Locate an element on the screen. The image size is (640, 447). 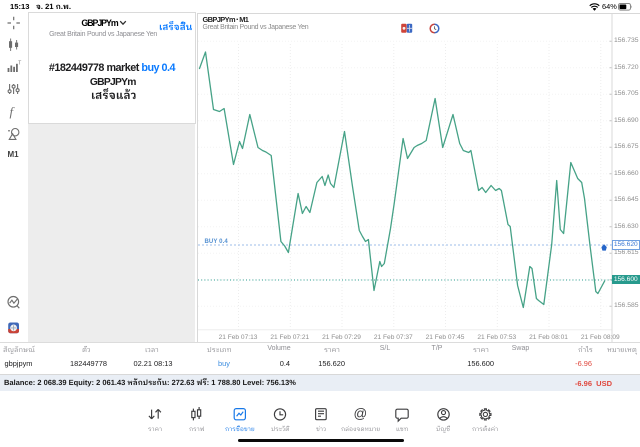
svg-text: T is located at coordinates (19, 64).